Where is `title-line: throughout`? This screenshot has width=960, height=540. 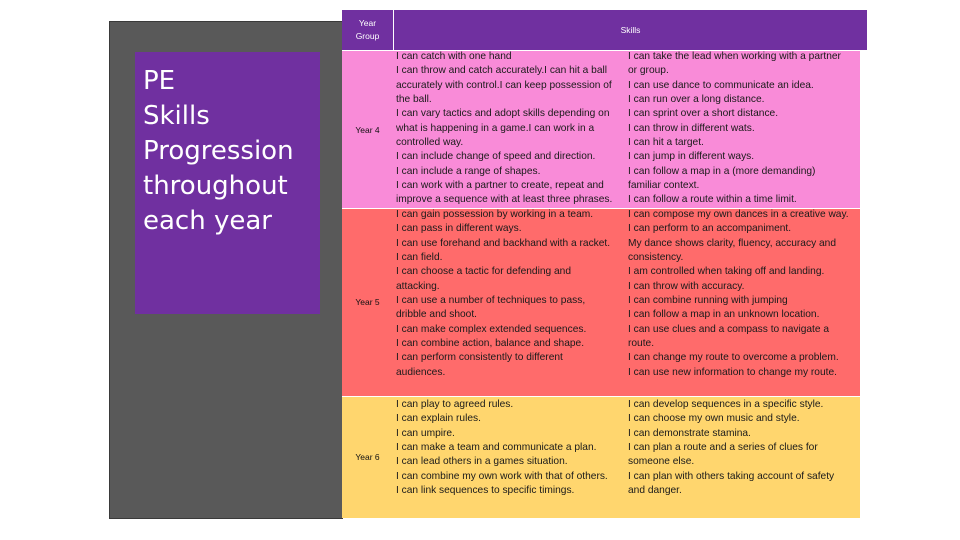
title-line: throughout is located at coordinates (215, 186).